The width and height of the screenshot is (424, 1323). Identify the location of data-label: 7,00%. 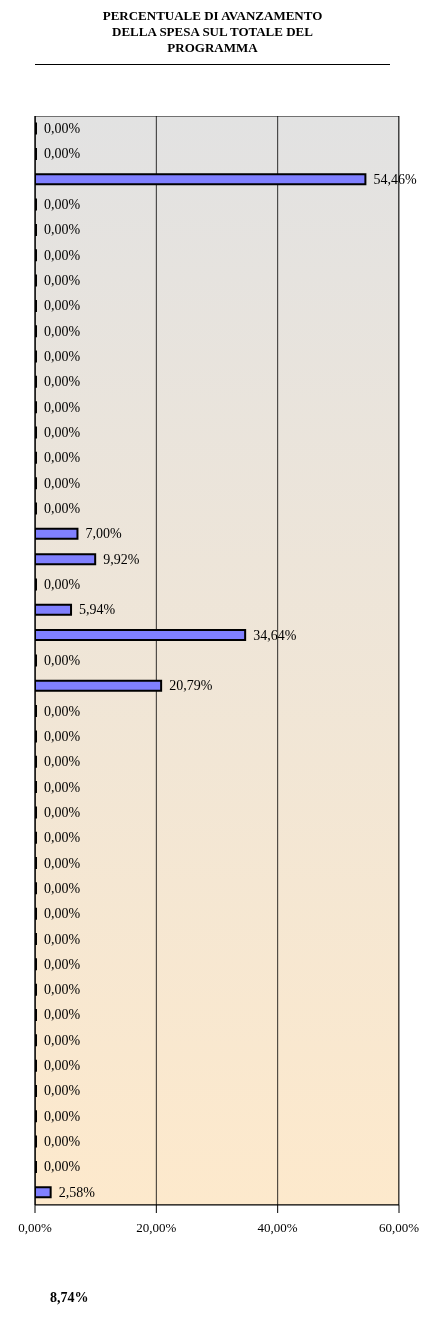
(103, 534).